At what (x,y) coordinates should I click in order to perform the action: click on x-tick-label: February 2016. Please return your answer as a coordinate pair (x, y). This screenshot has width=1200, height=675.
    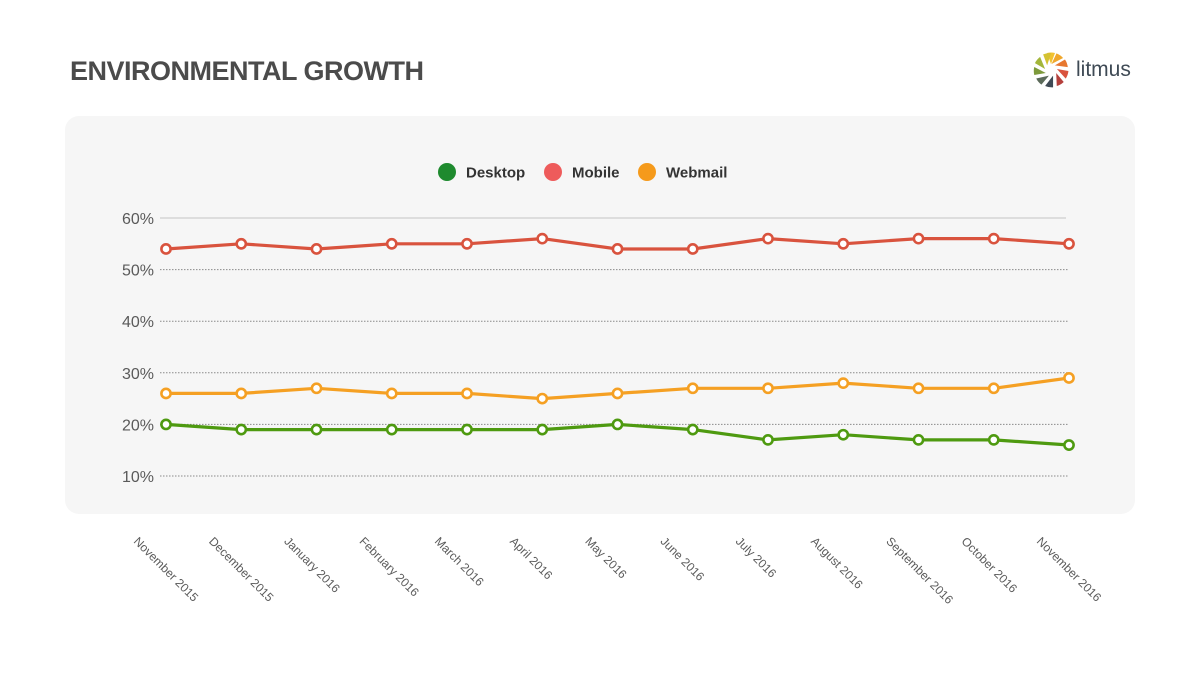
    Looking at the image, I should click on (389, 566).